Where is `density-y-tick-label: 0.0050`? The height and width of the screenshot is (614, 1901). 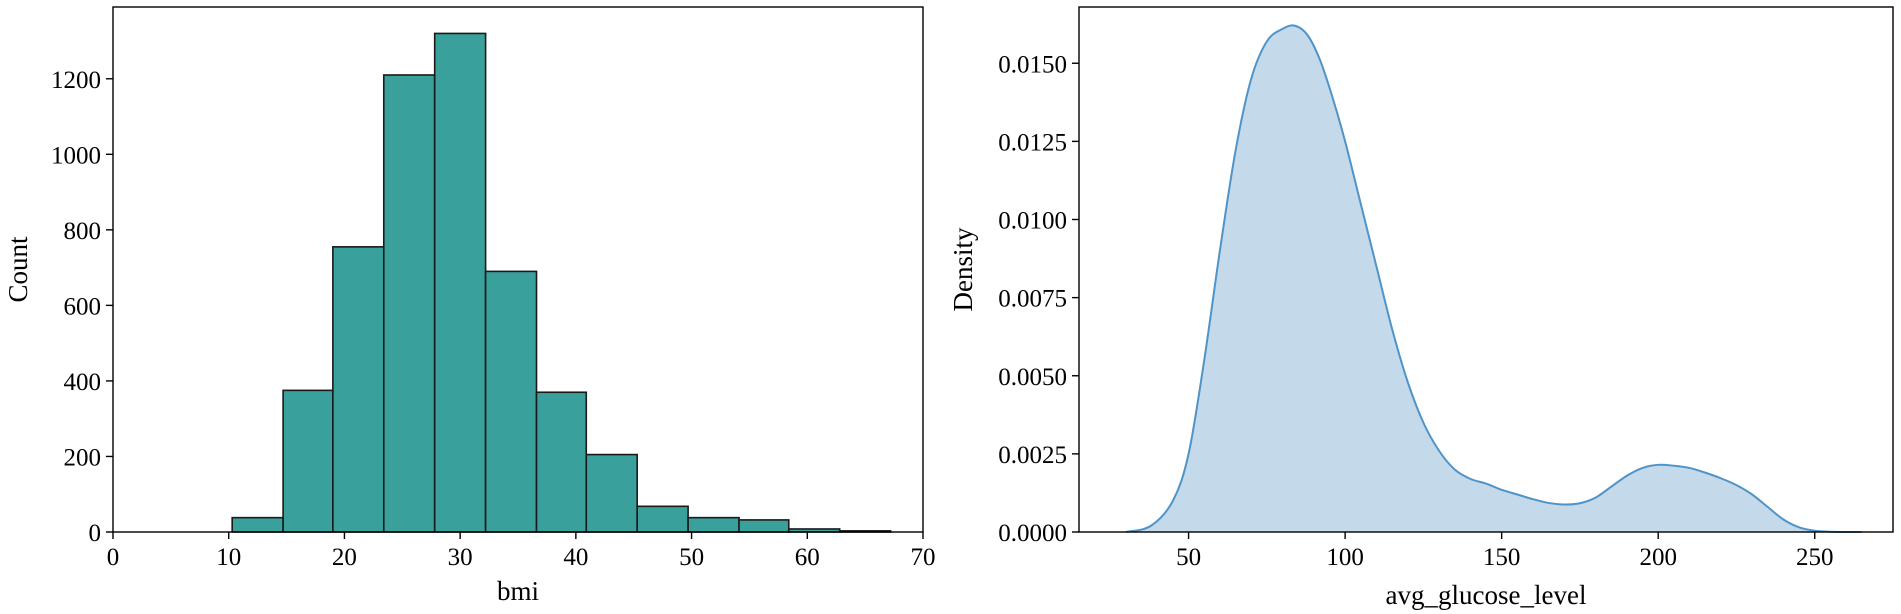
density-y-tick-label: 0.0050 is located at coordinates (1032, 377).